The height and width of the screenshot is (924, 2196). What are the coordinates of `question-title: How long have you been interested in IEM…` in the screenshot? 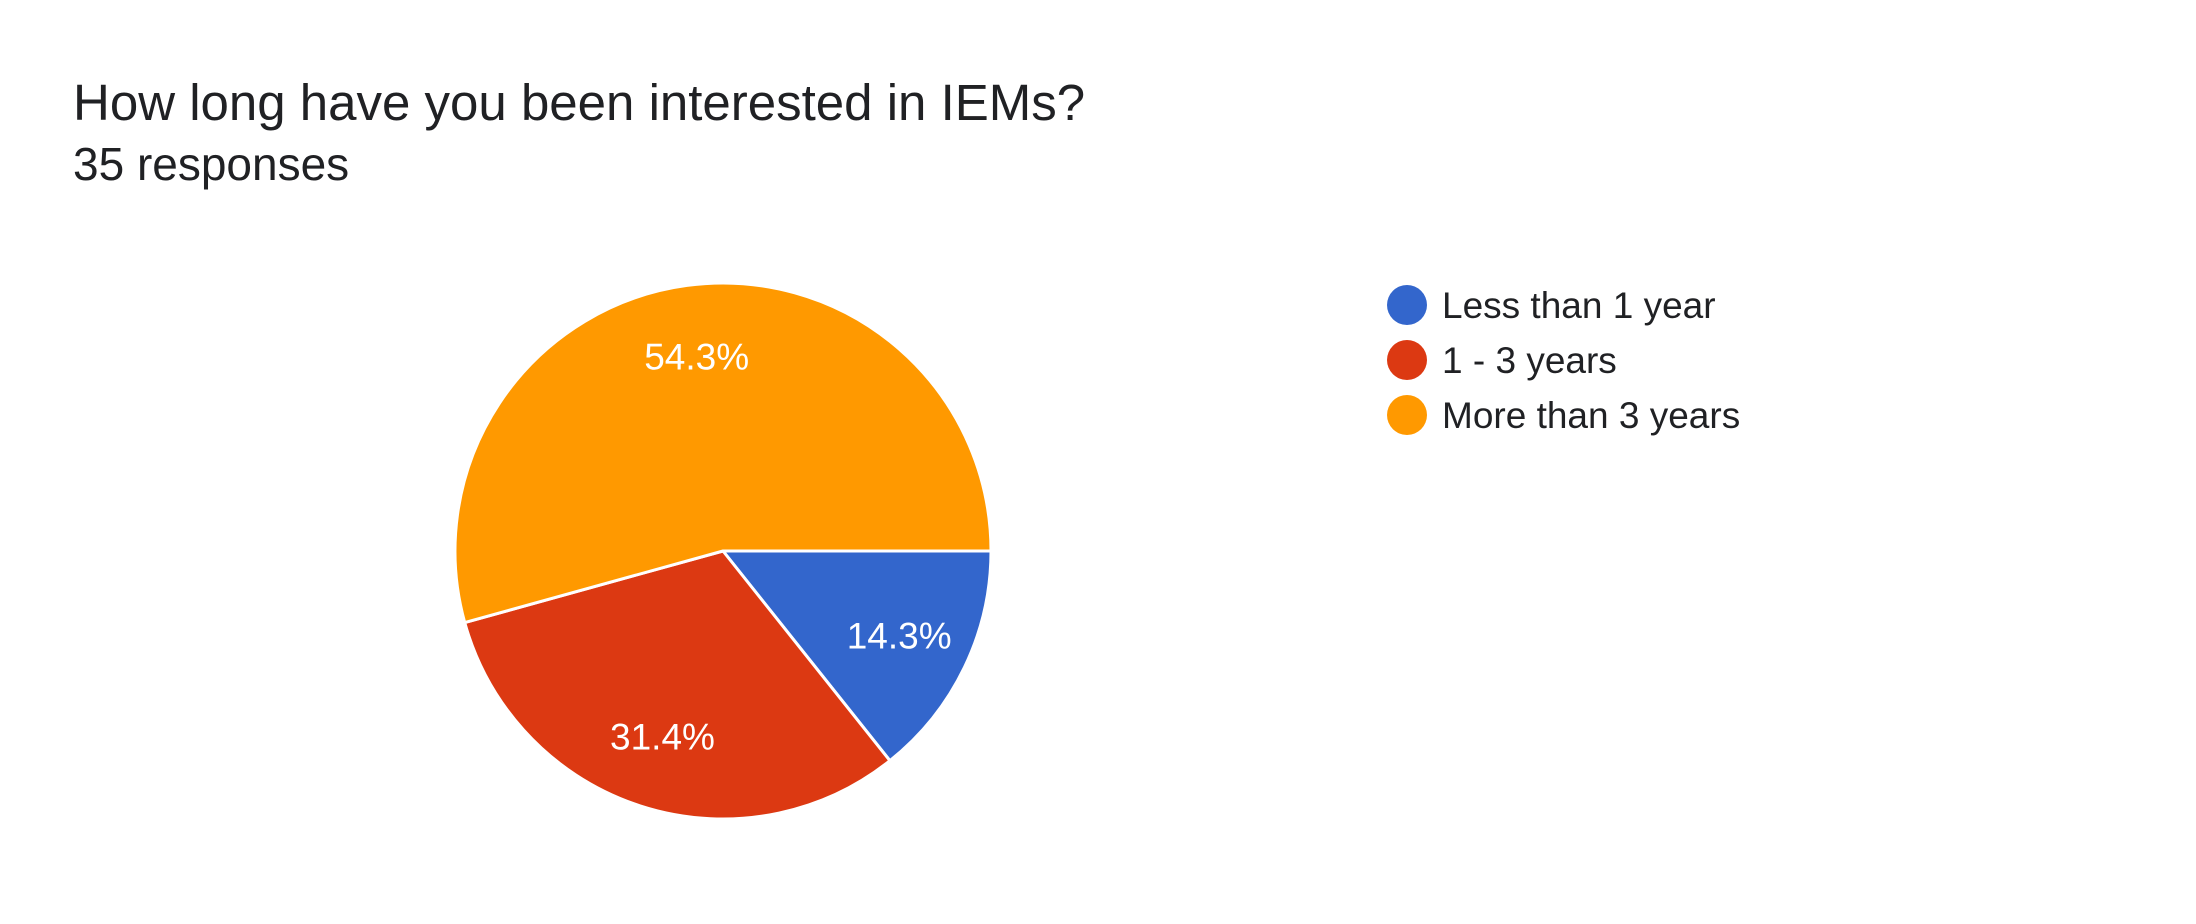 It's located at (579, 102).